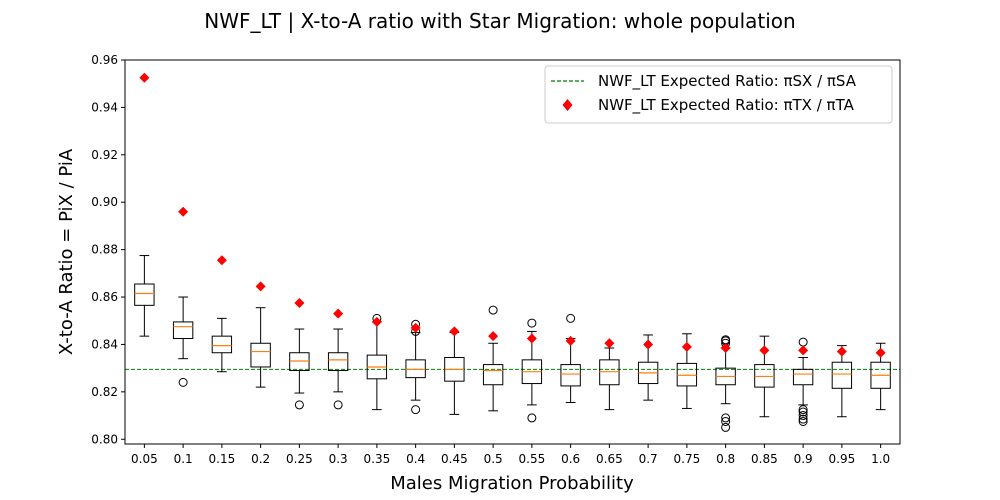 The width and height of the screenshot is (1000, 500). What do you see at coordinates (104, 297) in the screenshot?
I see `y-tick-label: 0.86` at bounding box center [104, 297].